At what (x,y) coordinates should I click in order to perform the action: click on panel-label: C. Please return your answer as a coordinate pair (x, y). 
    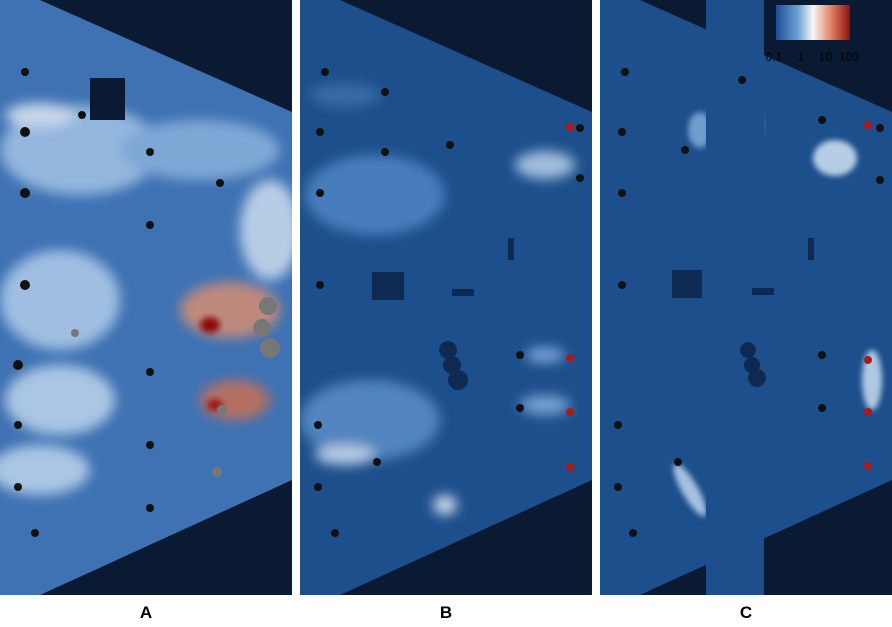
    Looking at the image, I should click on (746, 612).